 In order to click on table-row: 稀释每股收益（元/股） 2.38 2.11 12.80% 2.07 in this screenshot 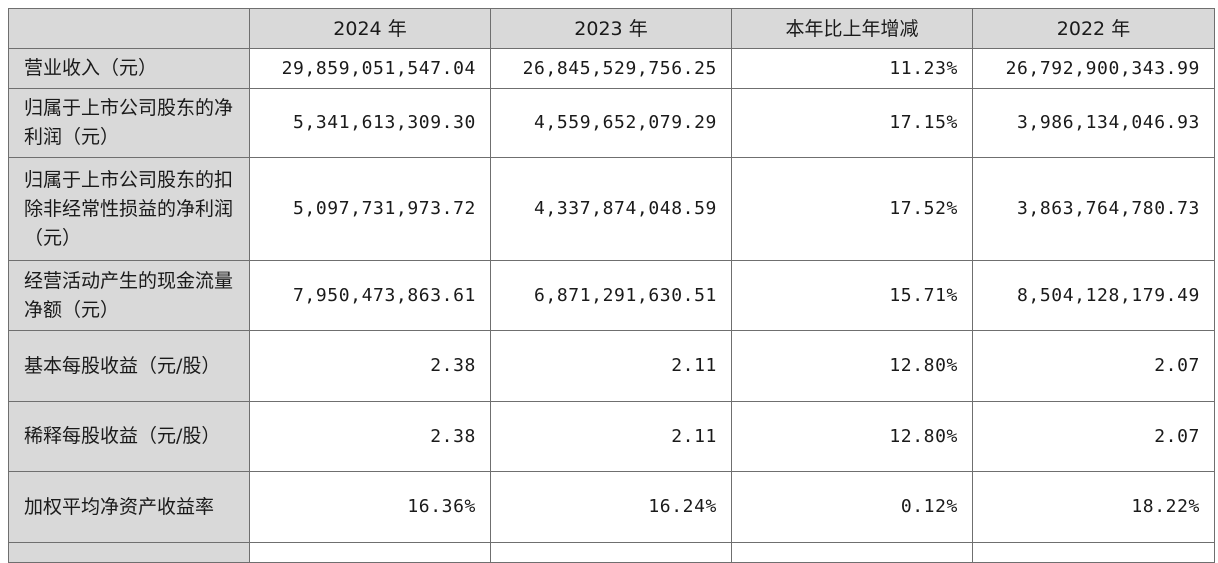, I will do `click(611, 436)`.